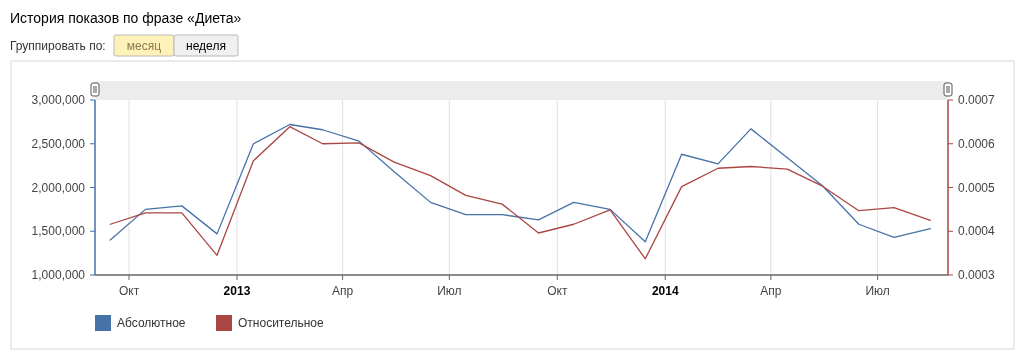 The image size is (1024, 363). What do you see at coordinates (58, 187) in the screenshot?
I see `y-tick-label: 2,000,000` at bounding box center [58, 187].